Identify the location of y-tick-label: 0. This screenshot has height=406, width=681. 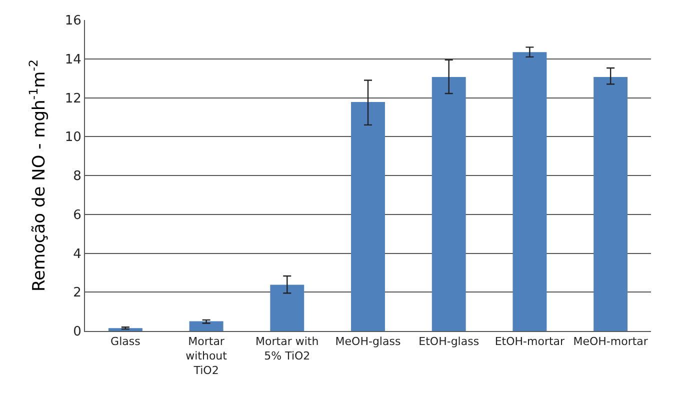
(77, 332).